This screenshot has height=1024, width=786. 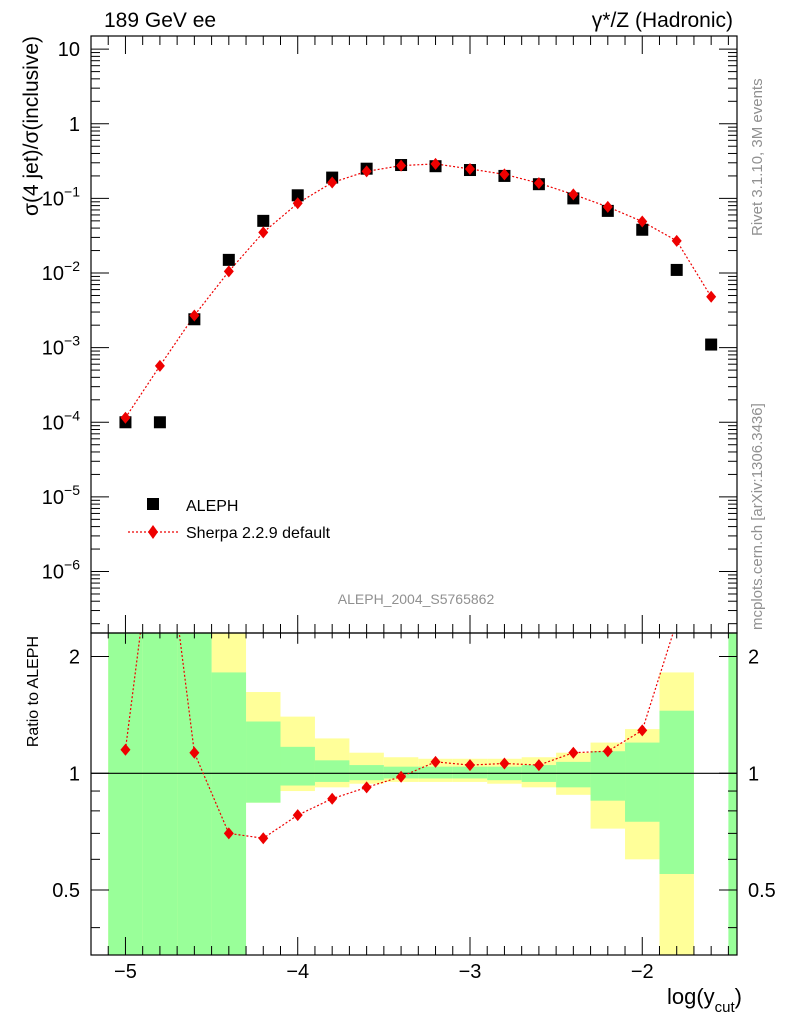 What do you see at coordinates (757, 157) in the screenshot?
I see `rivet-label: Rivet 3.1.10, 3M events` at bounding box center [757, 157].